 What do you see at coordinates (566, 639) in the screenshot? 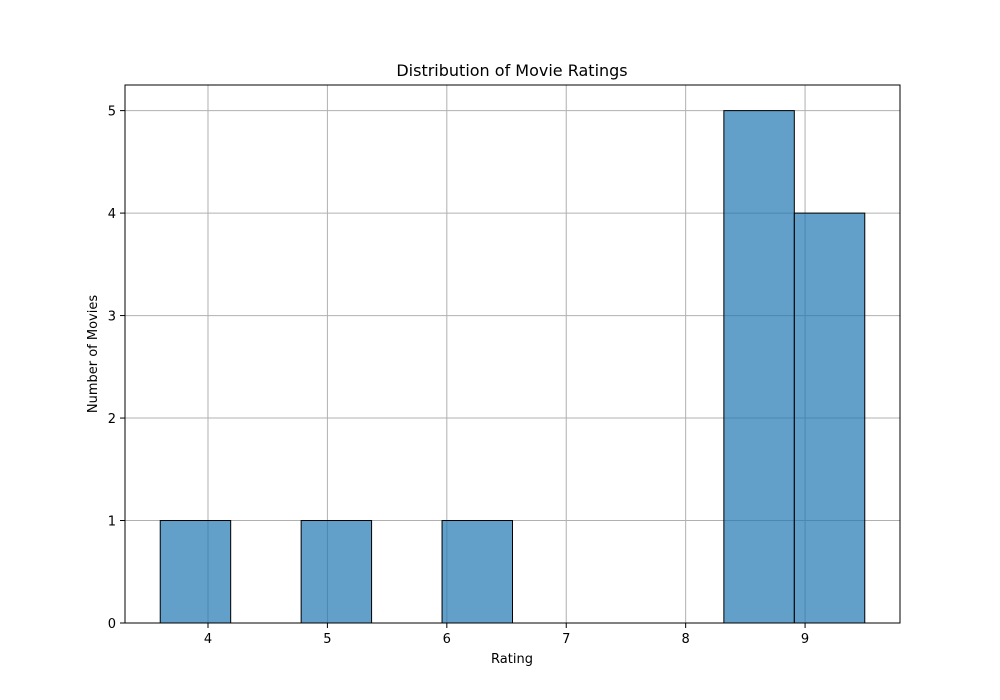
I see `x-tick-label: 7` at bounding box center [566, 639].